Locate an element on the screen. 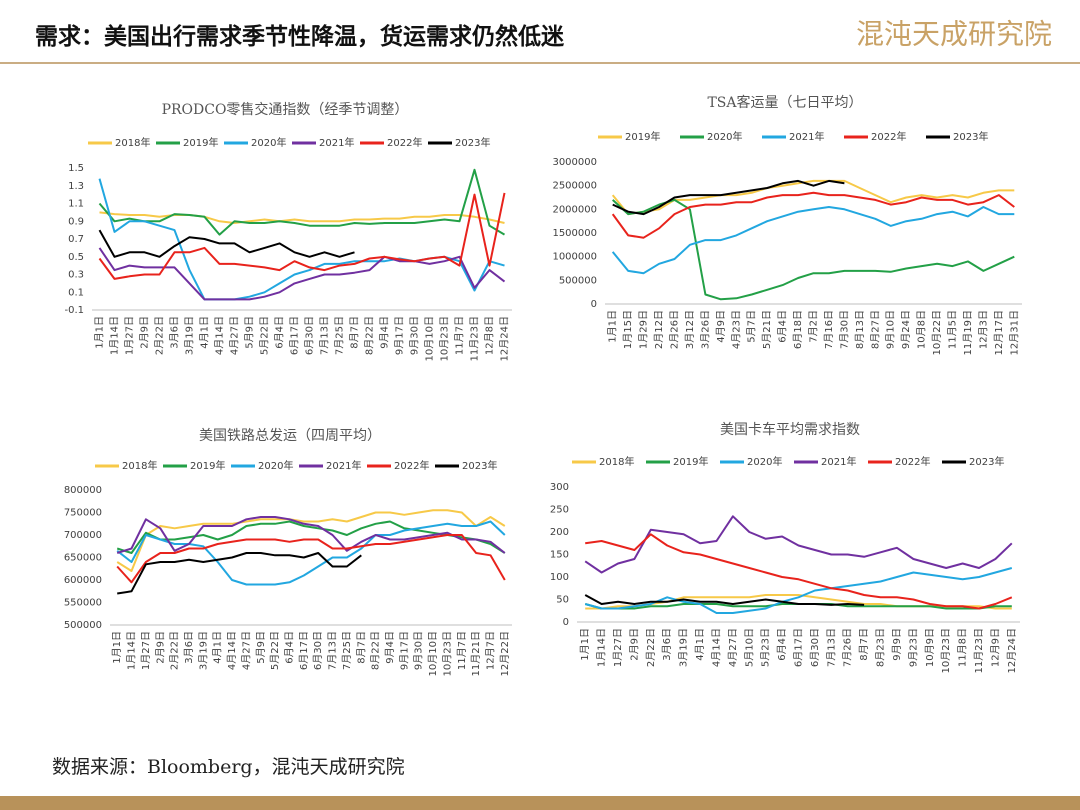 This screenshot has width=1080, height=810. x-tick-label: 11月19日 is located at coordinates (968, 332).